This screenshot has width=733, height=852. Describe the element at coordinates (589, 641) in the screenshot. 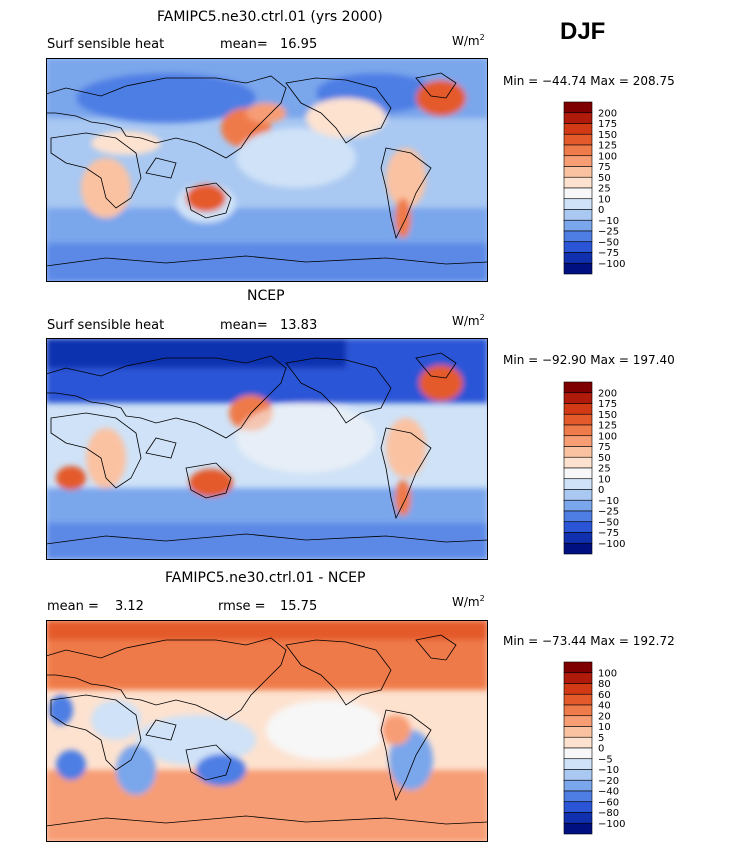

I see `panel3-minmax: Min = −73.44 Max = 192.72` at that location.